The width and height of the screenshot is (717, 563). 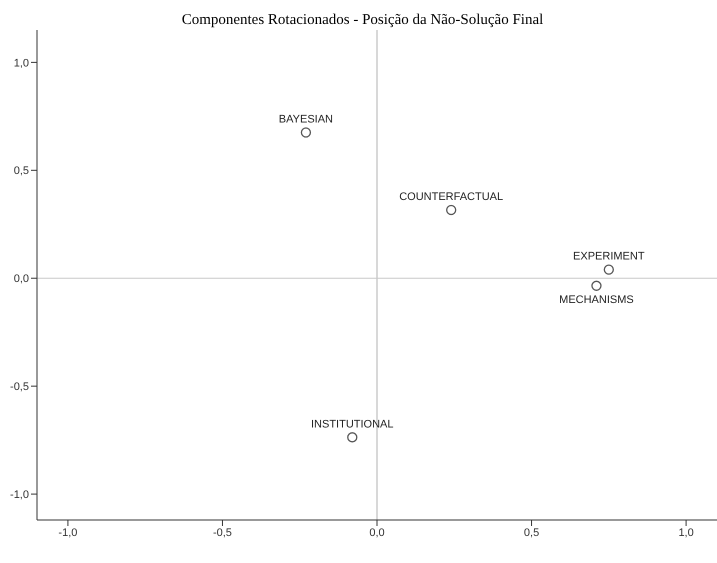 I want to click on x-tick-label: -1,0, so click(x=68, y=532).